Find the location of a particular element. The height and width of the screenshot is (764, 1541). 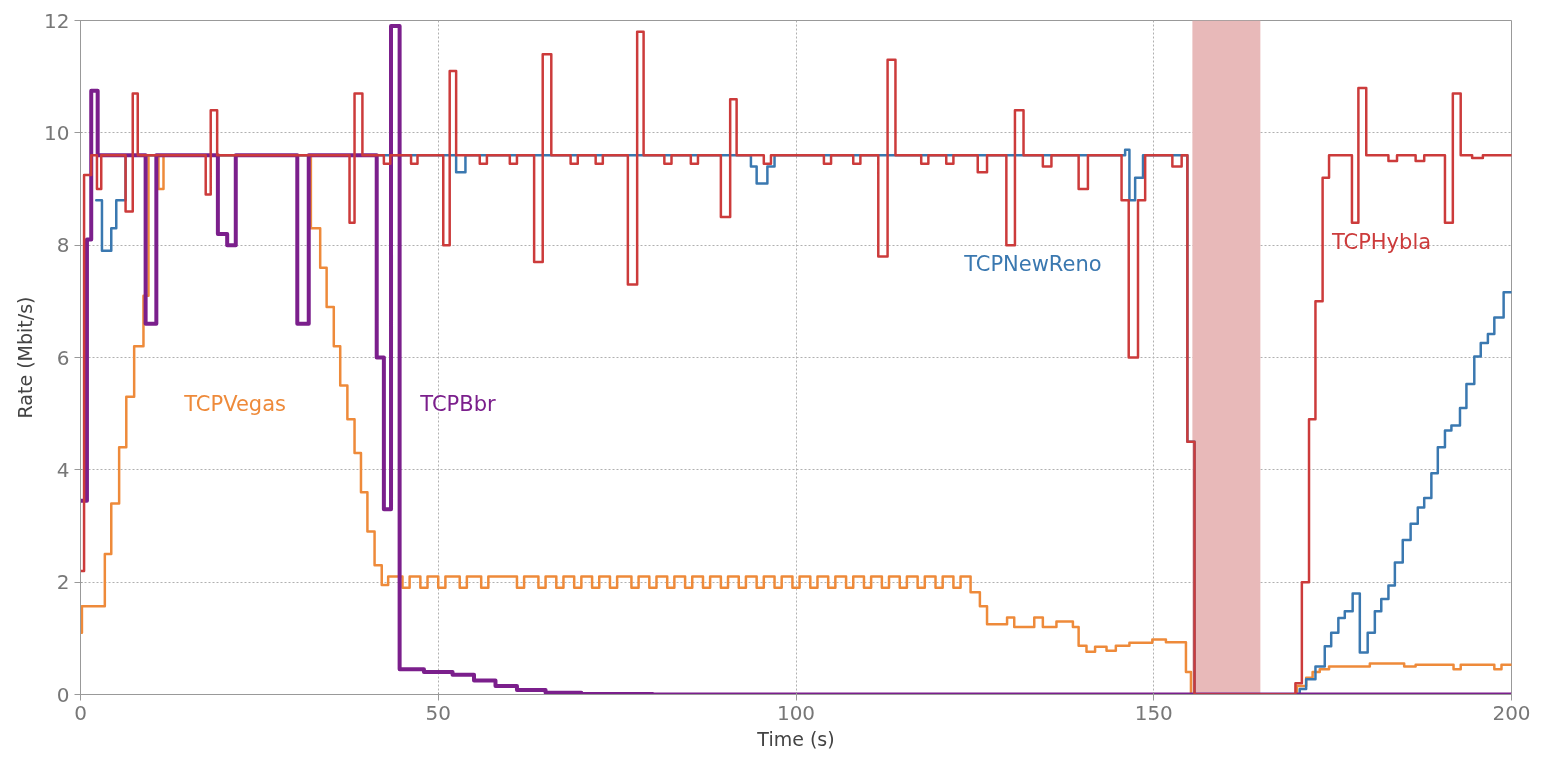

x-axis-title: Time (s) is located at coordinates (795, 738).